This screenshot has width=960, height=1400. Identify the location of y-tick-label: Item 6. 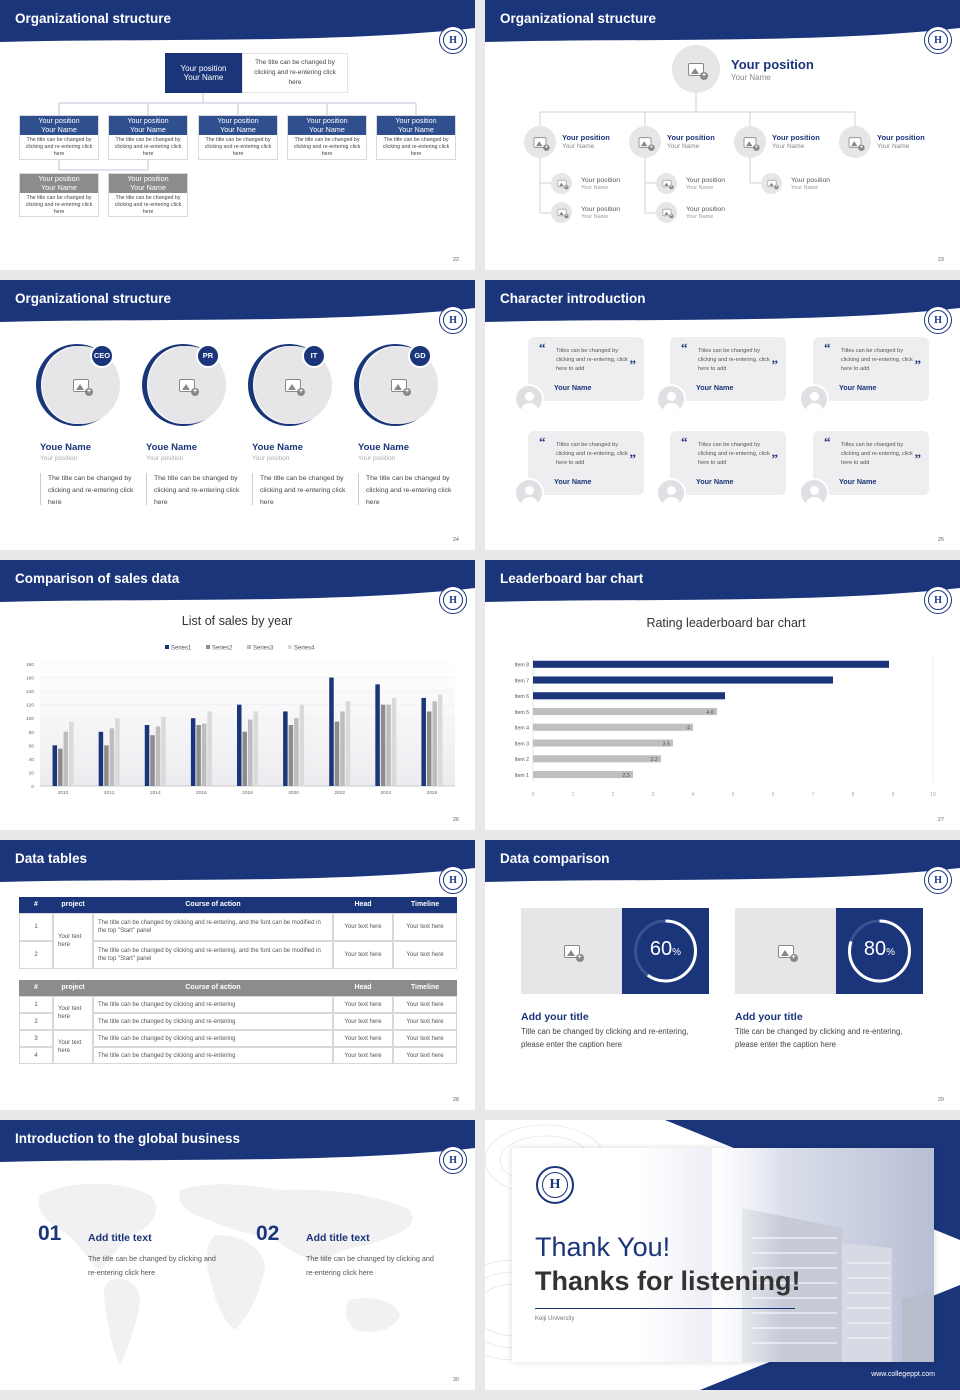
(522, 697).